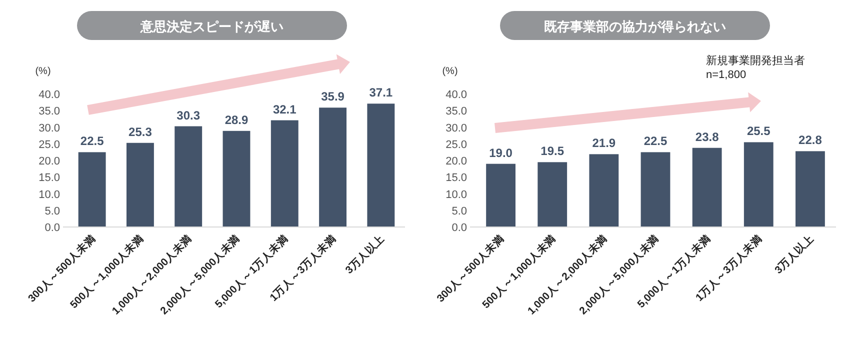  What do you see at coordinates (284, 109) in the screenshot?
I see `data-label: 32.1` at bounding box center [284, 109].